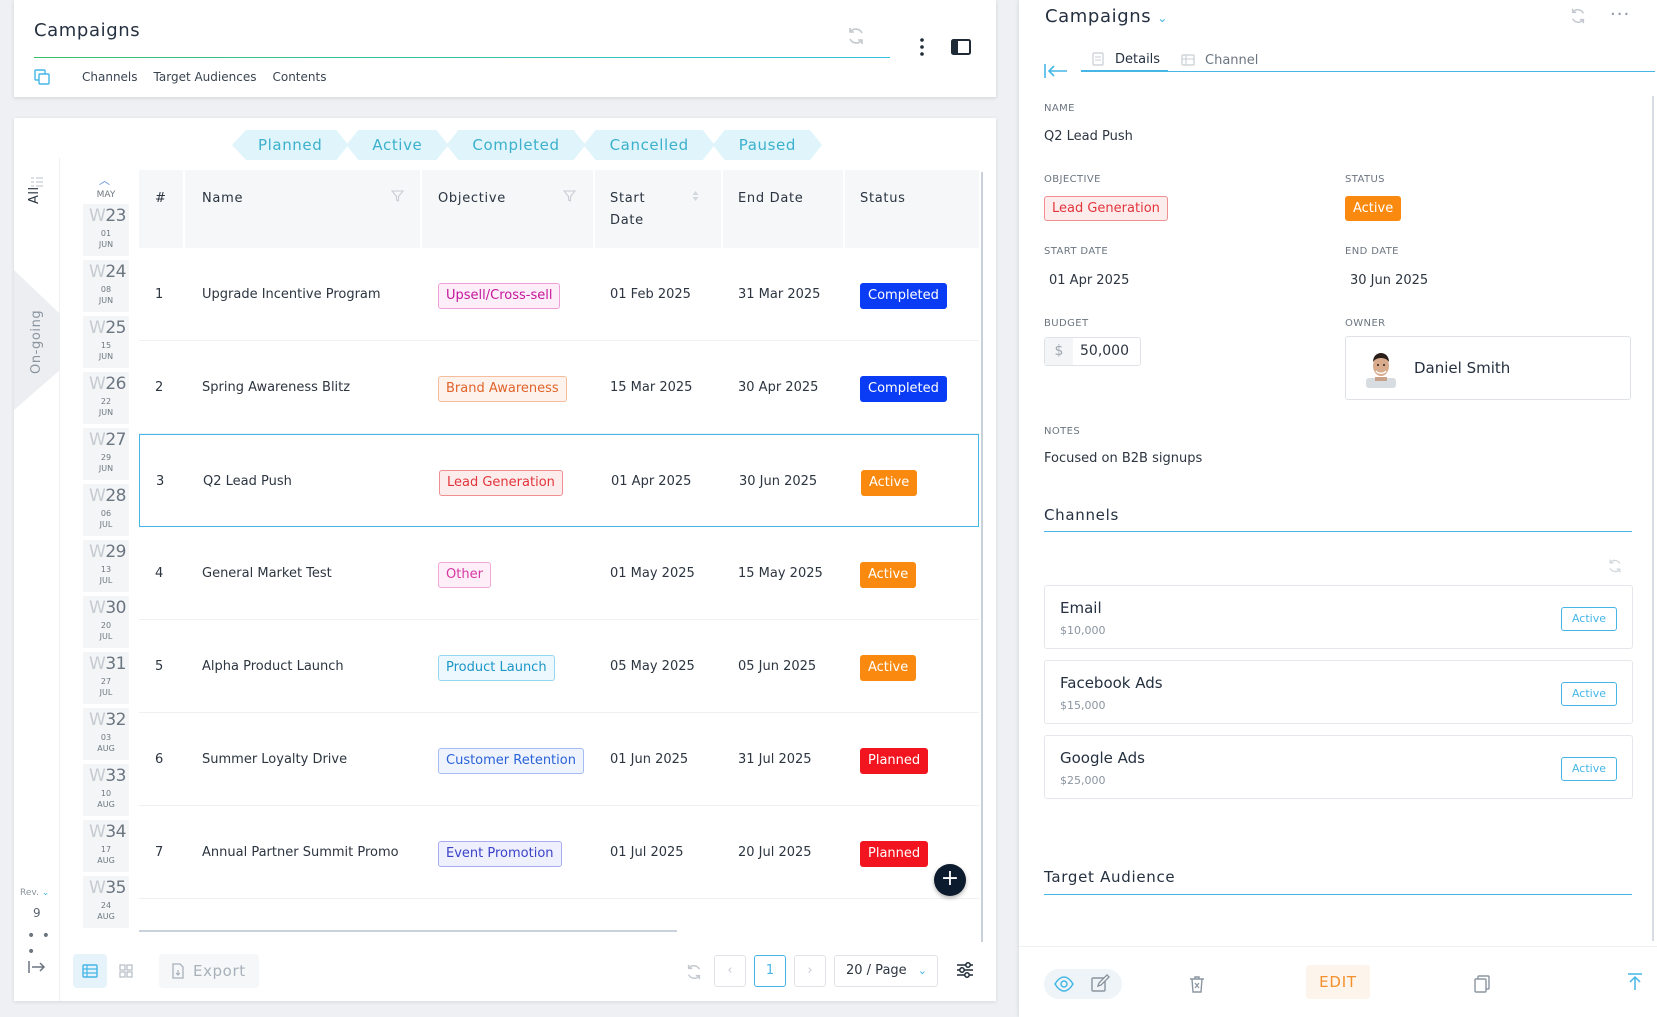 The width and height of the screenshot is (1657, 1017). What do you see at coordinates (1098, 16) in the screenshot?
I see `detail-title: Campaigns` at bounding box center [1098, 16].